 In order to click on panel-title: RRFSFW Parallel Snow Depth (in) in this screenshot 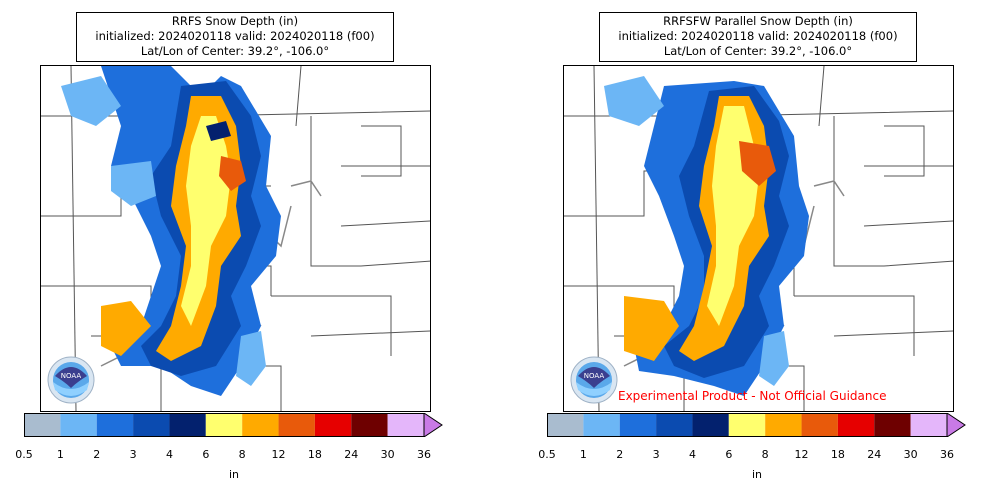, I will do `click(758, 21)`.